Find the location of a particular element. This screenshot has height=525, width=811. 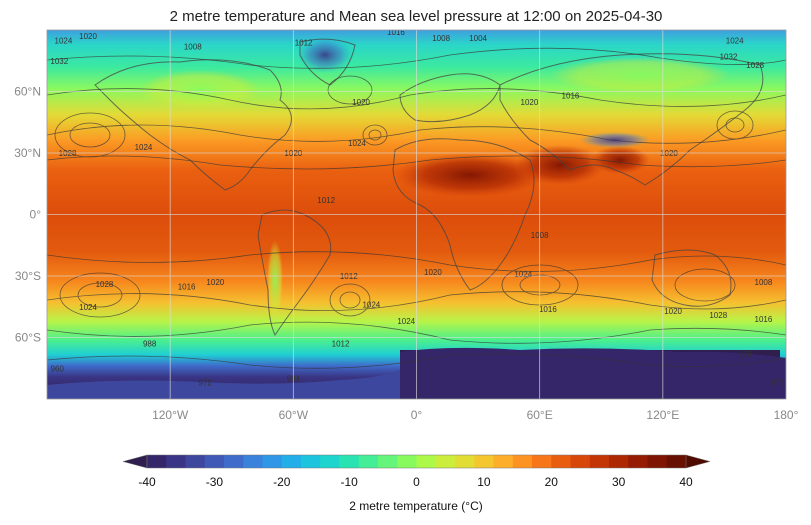

colorbar-tick-label: -30 is located at coordinates (215, 482).